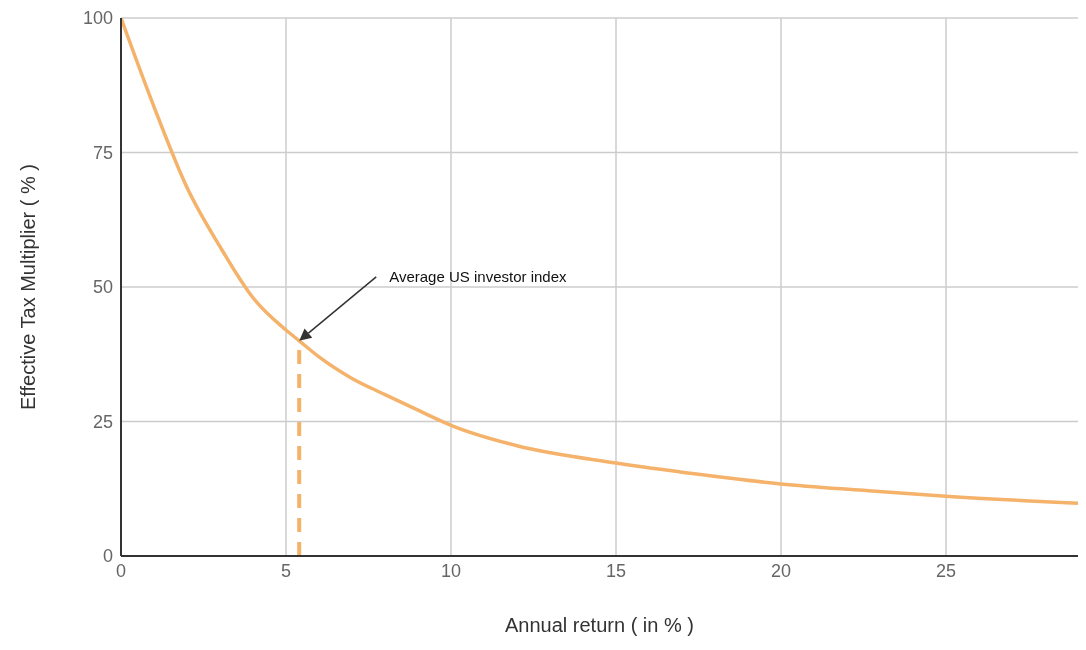 Image resolution: width=1086 pixels, height=650 pixels. What do you see at coordinates (451, 570) in the screenshot?
I see `x-tick-label: 10` at bounding box center [451, 570].